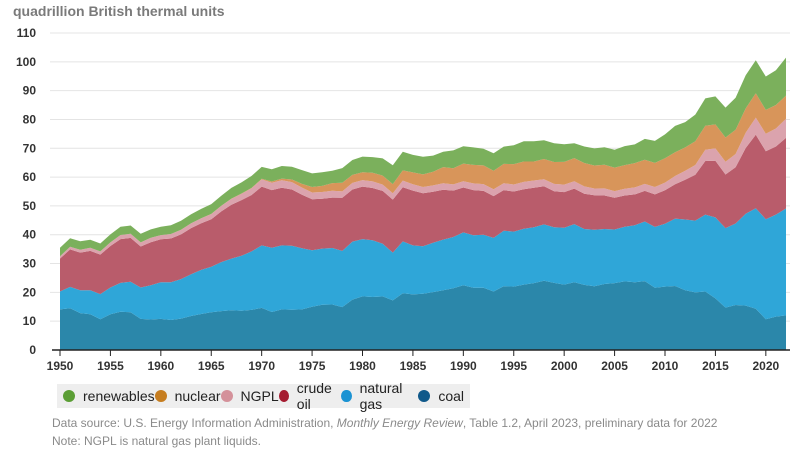 This screenshot has width=800, height=461. What do you see at coordinates (413, 366) in the screenshot?
I see `x-tick-label: 1985` at bounding box center [413, 366].